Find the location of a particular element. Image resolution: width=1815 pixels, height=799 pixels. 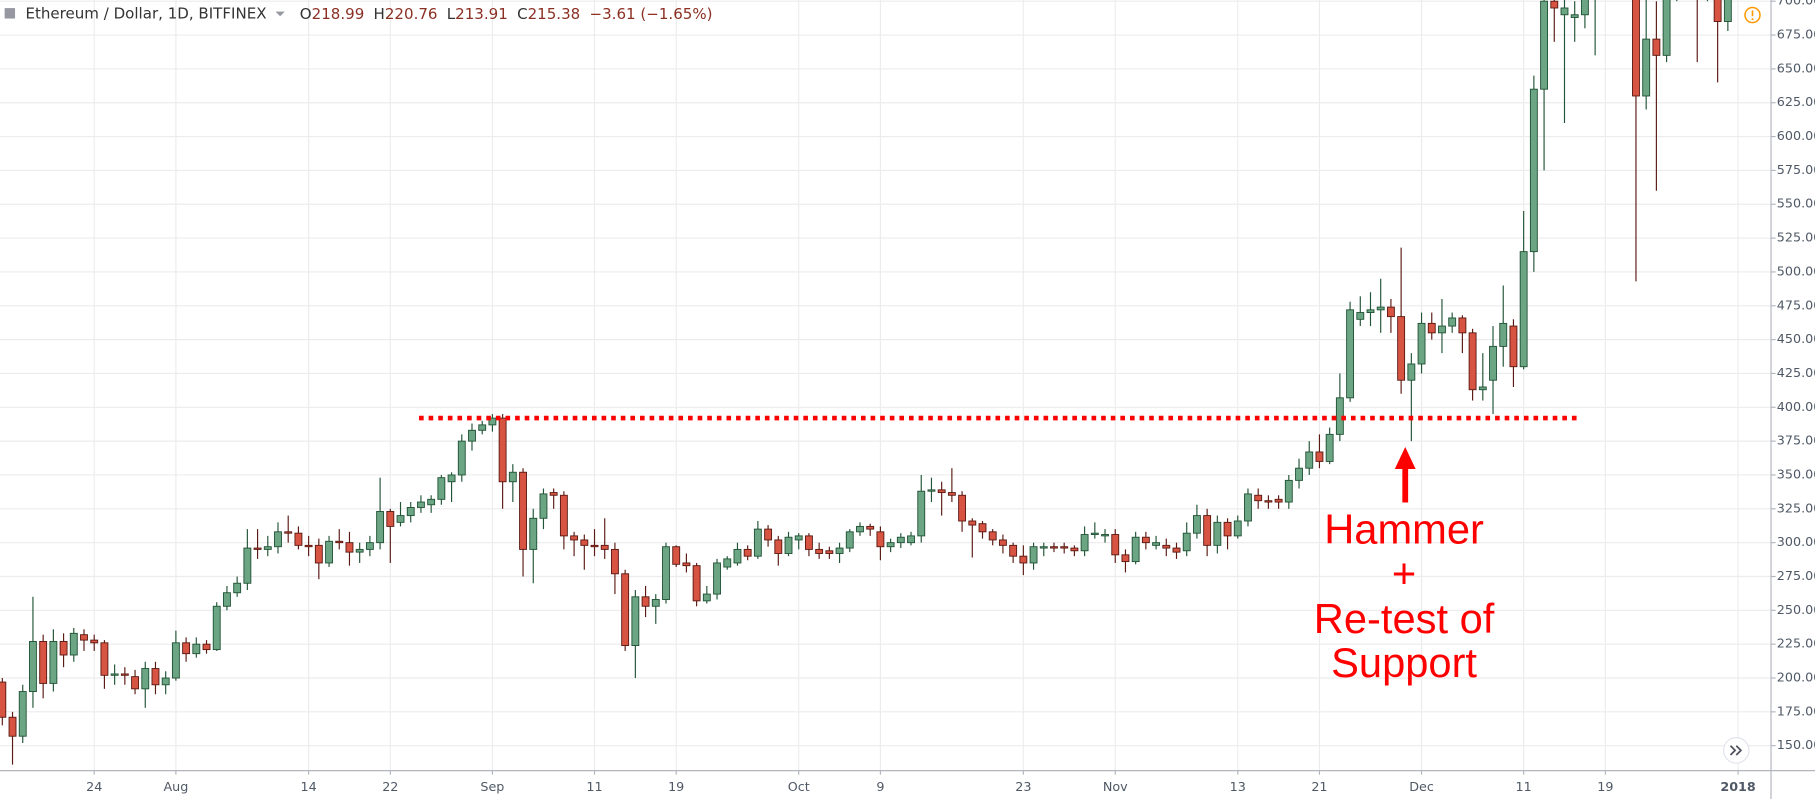

alert-icon is located at coordinates (1752, 15).